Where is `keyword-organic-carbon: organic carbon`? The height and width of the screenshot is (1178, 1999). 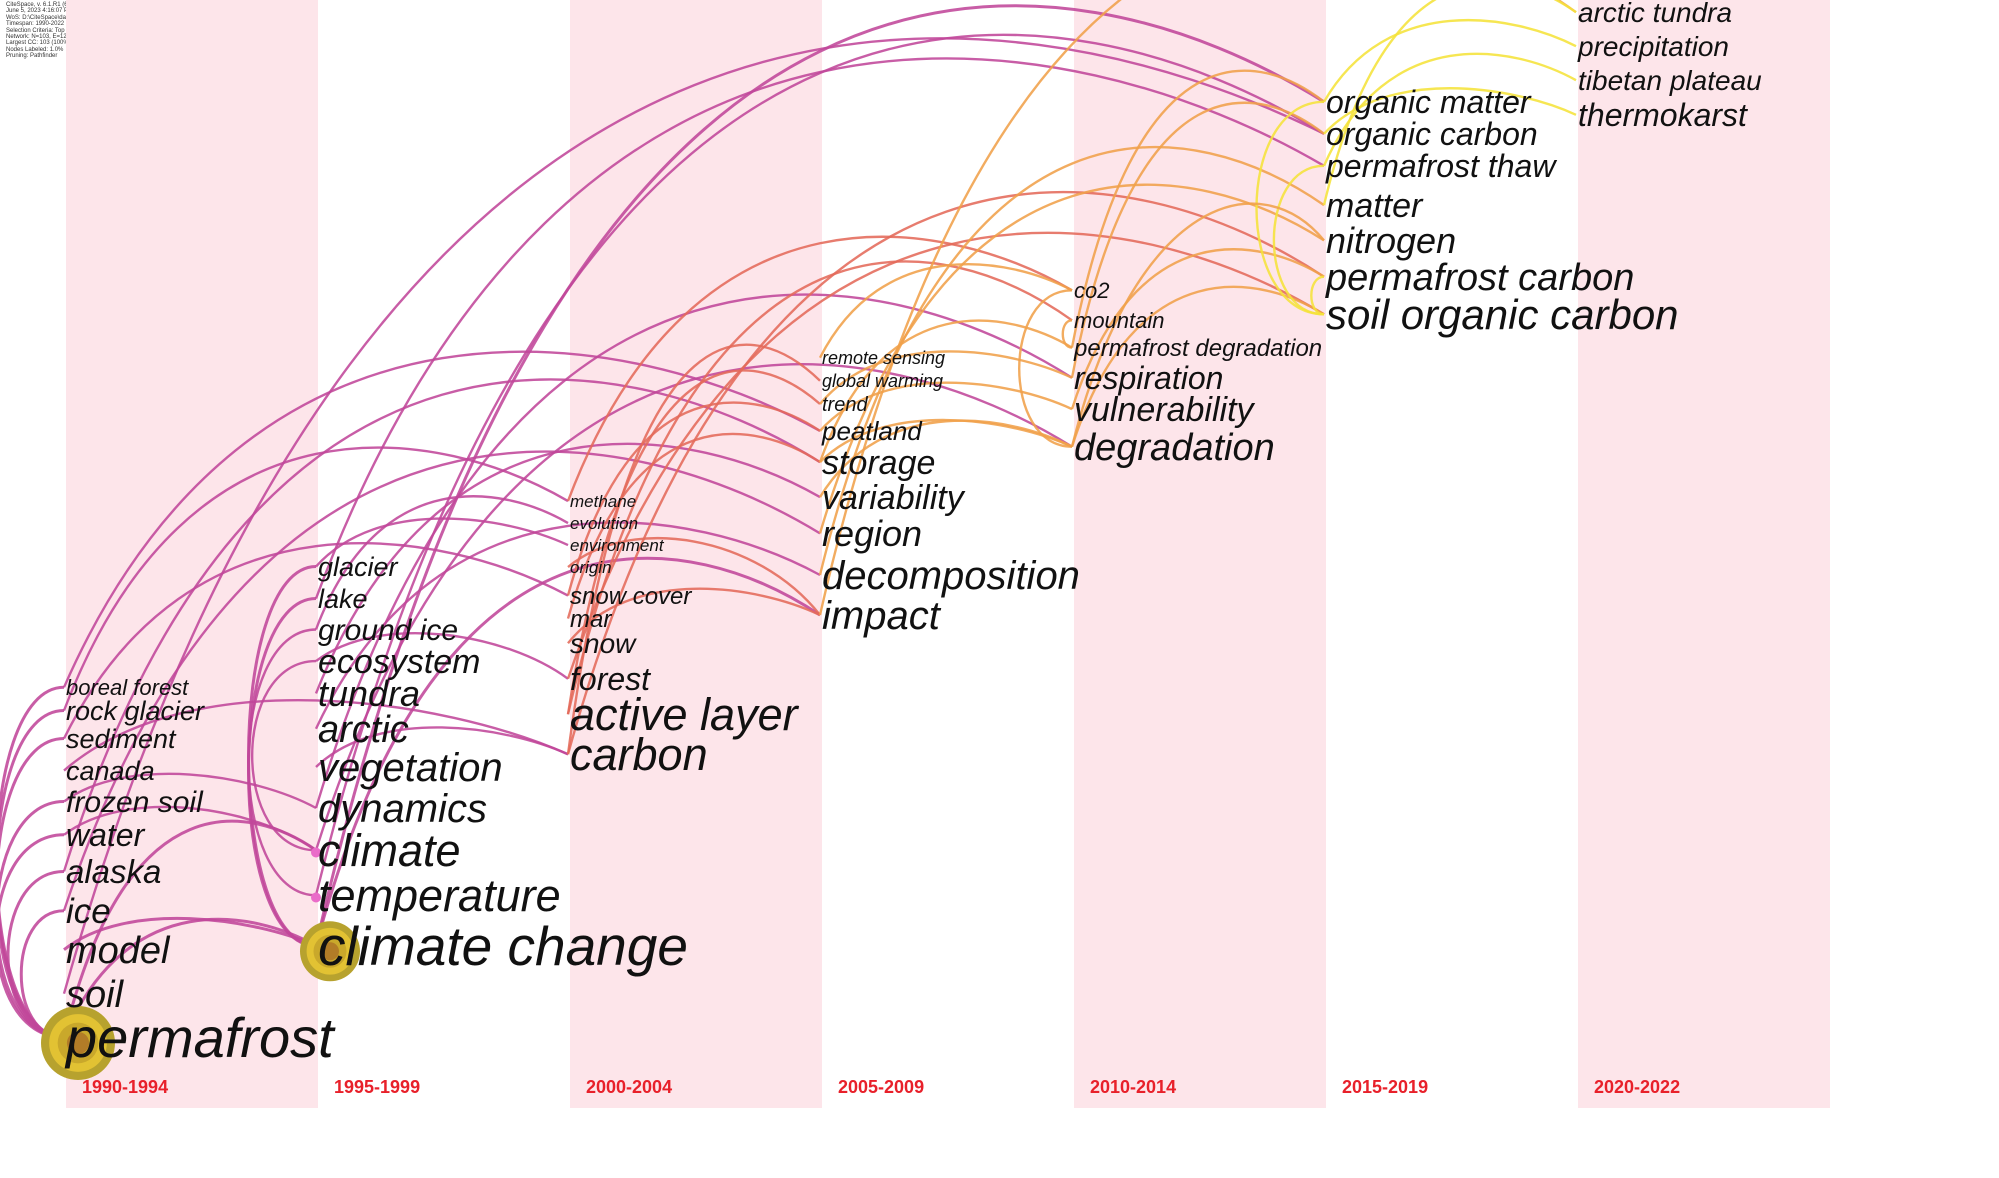
keyword-organic-carbon: organic carbon is located at coordinates (1432, 134).